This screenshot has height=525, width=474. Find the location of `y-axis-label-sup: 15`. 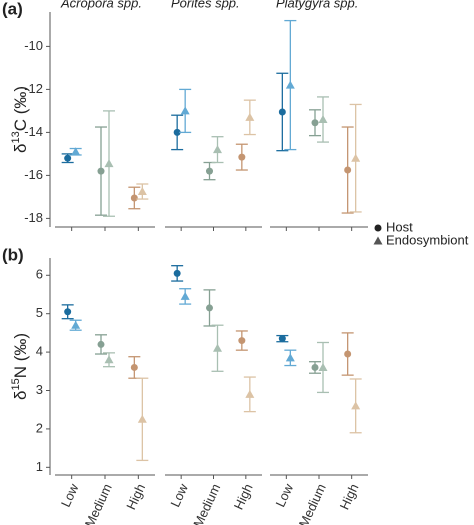

y-axis-label-sup: 15 is located at coordinates (16, 384).